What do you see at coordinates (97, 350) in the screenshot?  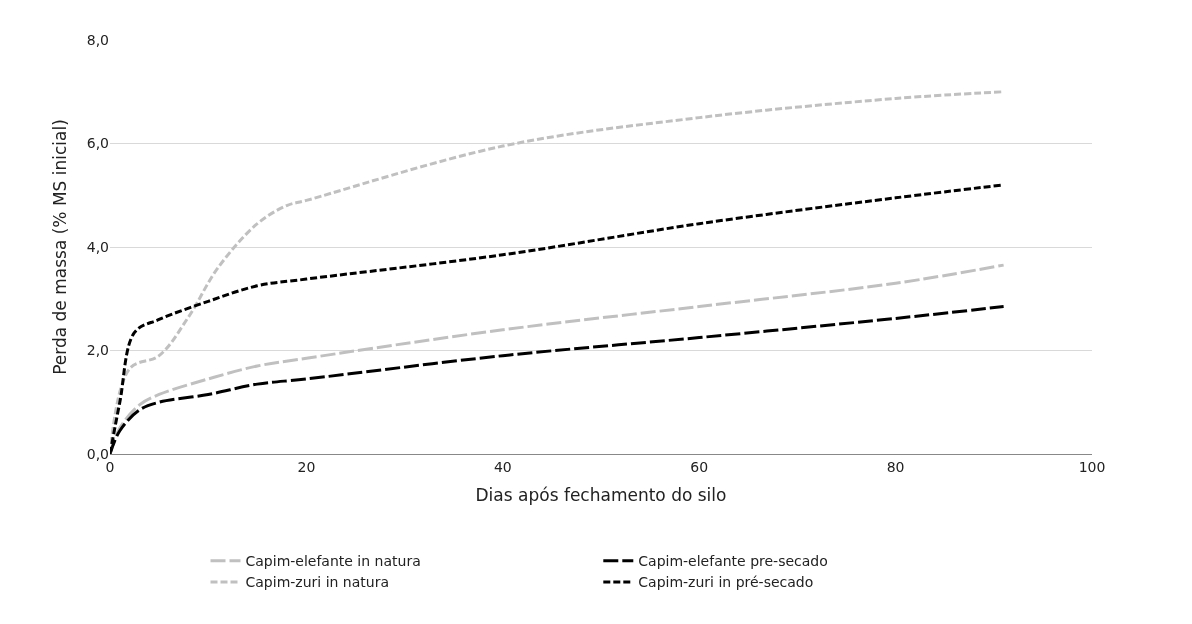 I see `y-tick-label: 2,0` at bounding box center [97, 350].